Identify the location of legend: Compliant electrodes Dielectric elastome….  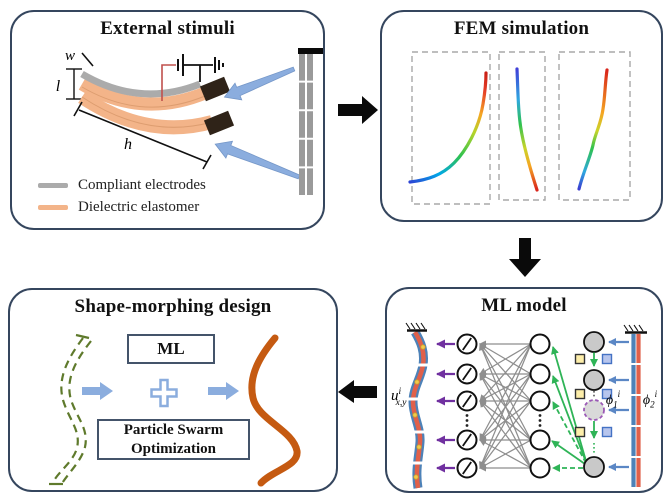
(122, 196).